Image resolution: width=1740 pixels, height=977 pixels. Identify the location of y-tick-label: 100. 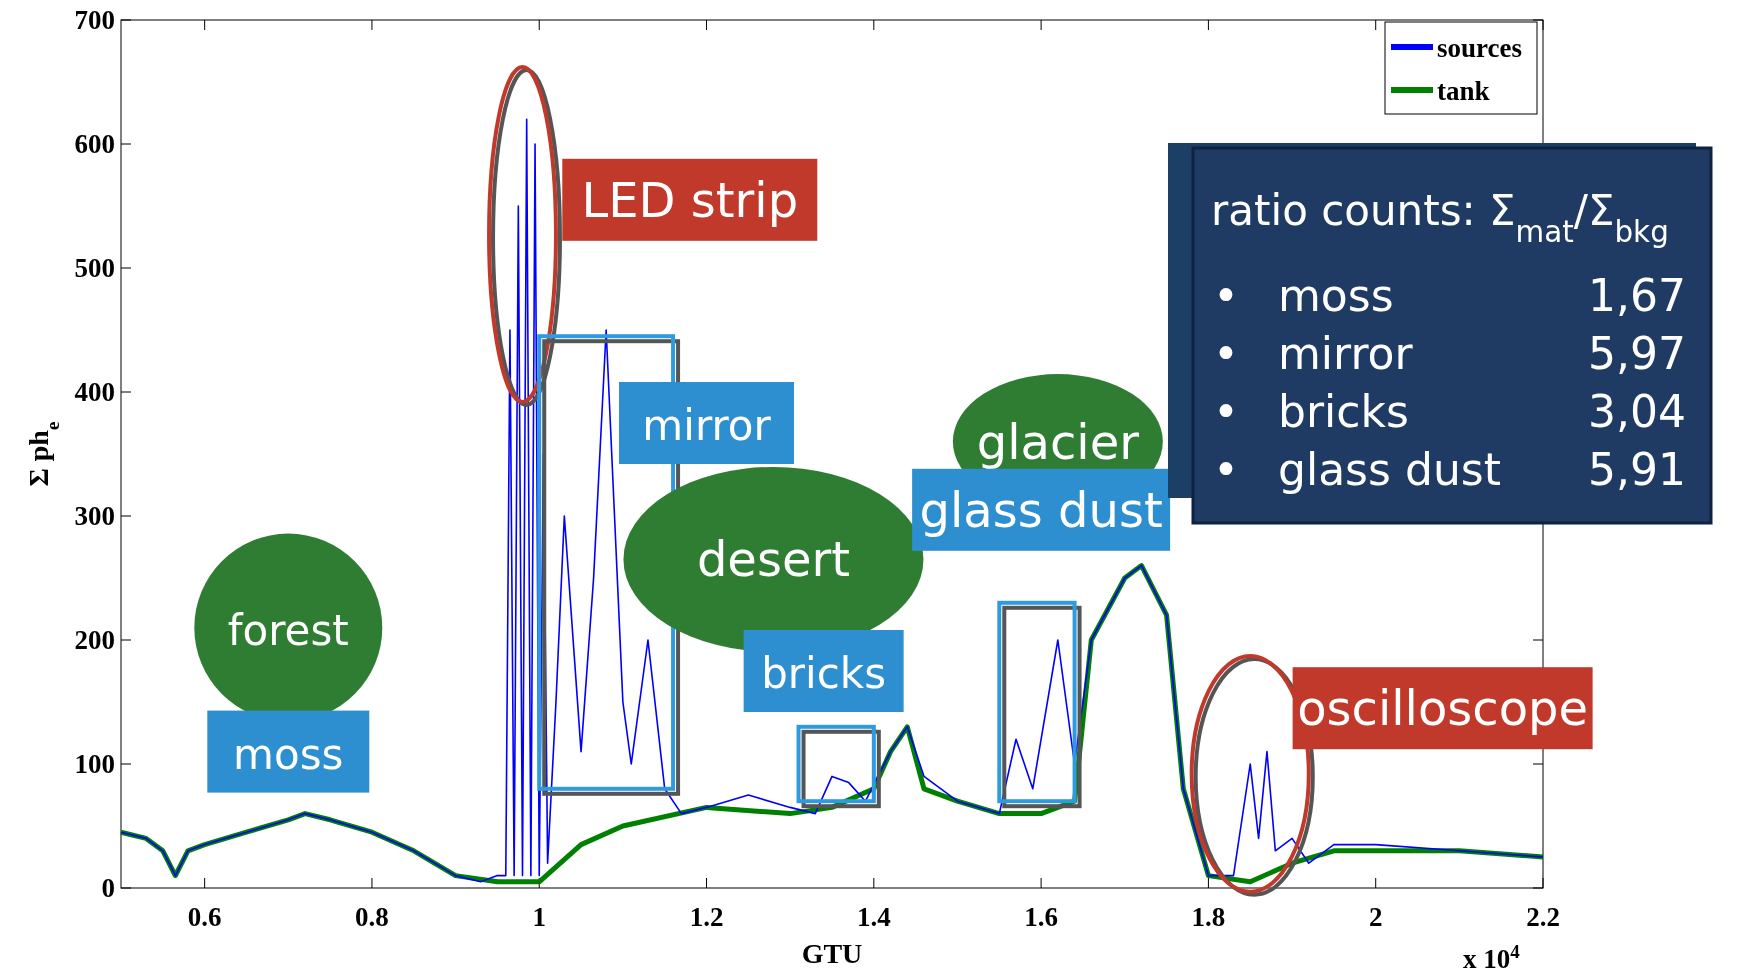
(94, 764).